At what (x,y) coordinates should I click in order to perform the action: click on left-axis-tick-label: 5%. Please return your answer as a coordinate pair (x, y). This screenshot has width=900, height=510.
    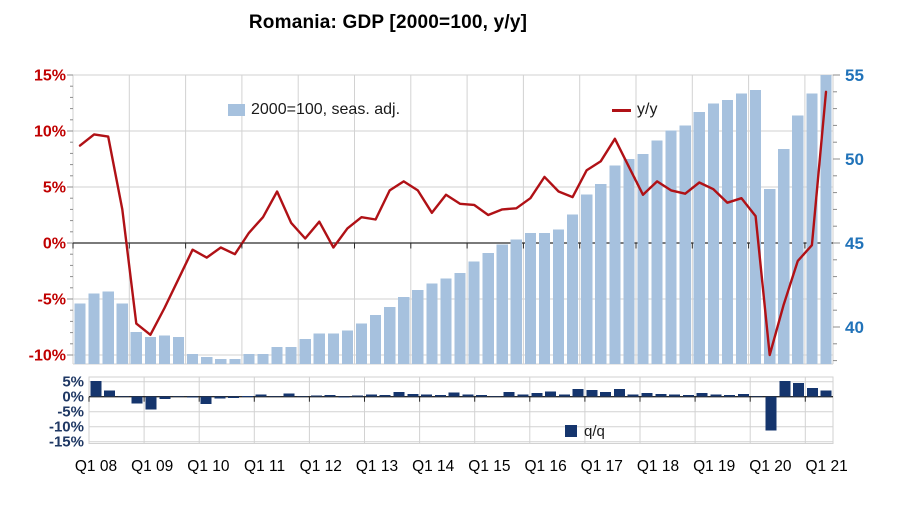
    Looking at the image, I should click on (54, 188).